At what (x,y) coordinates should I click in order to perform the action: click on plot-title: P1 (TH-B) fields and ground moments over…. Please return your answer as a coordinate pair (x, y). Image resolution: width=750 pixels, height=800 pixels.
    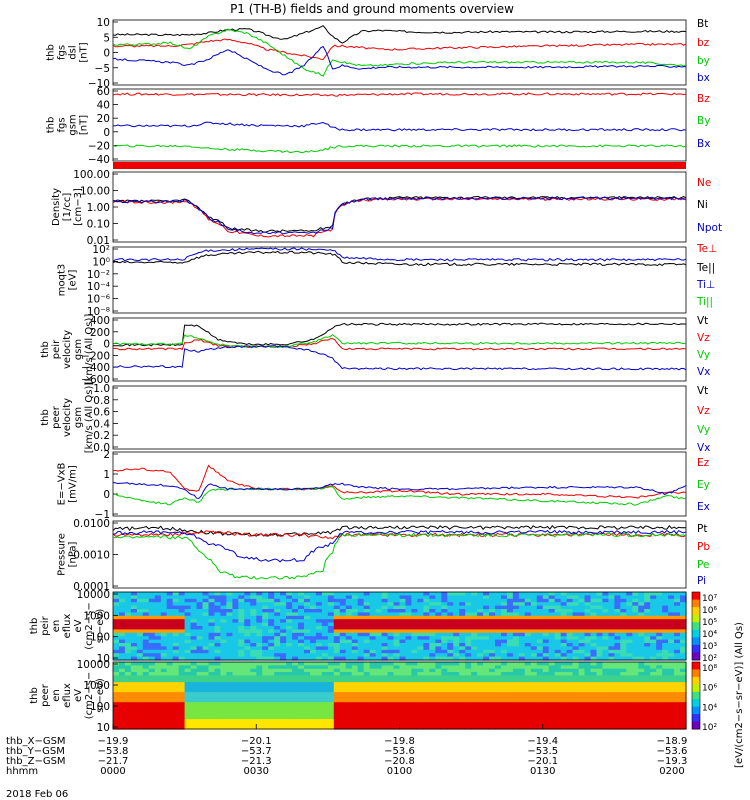
    Looking at the image, I should click on (372, 9).